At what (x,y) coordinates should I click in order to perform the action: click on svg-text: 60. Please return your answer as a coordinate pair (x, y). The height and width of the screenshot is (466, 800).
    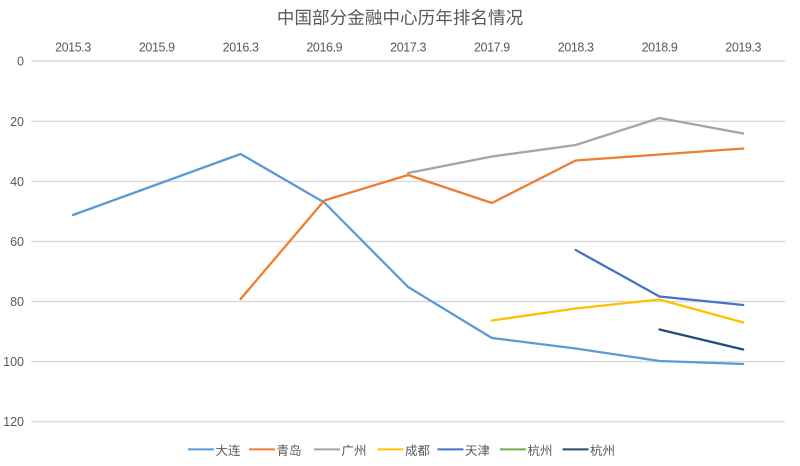
    Looking at the image, I should click on (17, 242).